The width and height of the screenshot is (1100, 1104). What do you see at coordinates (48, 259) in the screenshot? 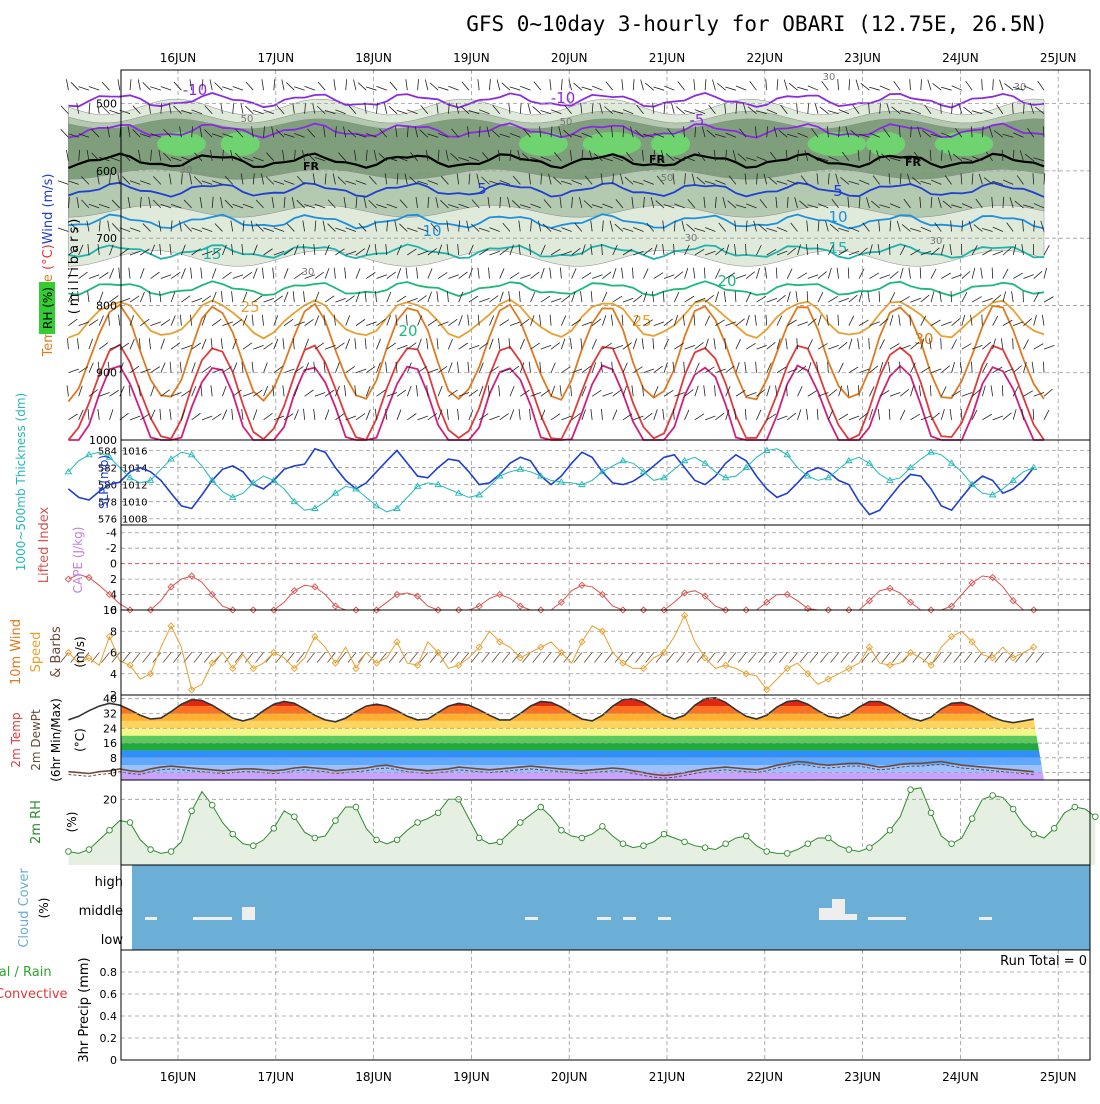
I see `upper-air-ylabel-part: (°C)` at bounding box center [48, 259].